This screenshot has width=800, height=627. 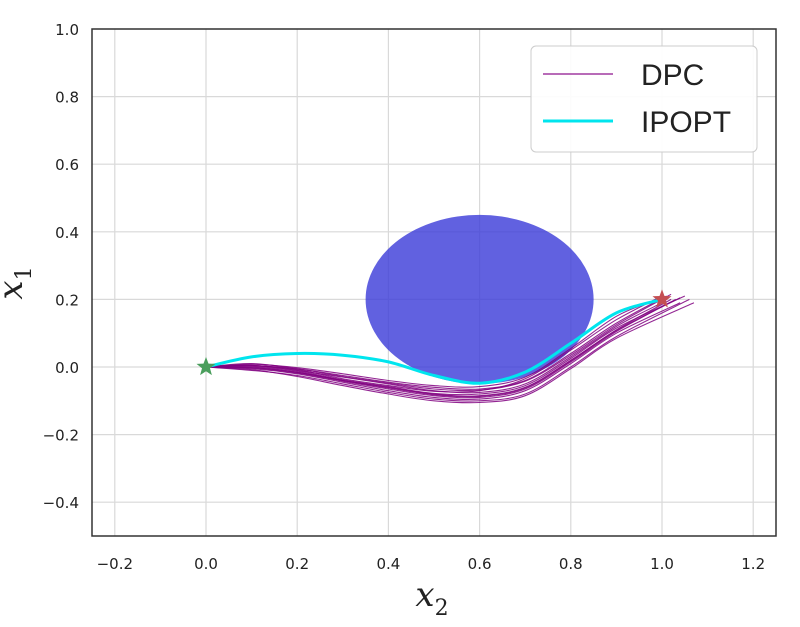 What do you see at coordinates (206, 564) in the screenshot?
I see `x-tick-label: 0.0` at bounding box center [206, 564].